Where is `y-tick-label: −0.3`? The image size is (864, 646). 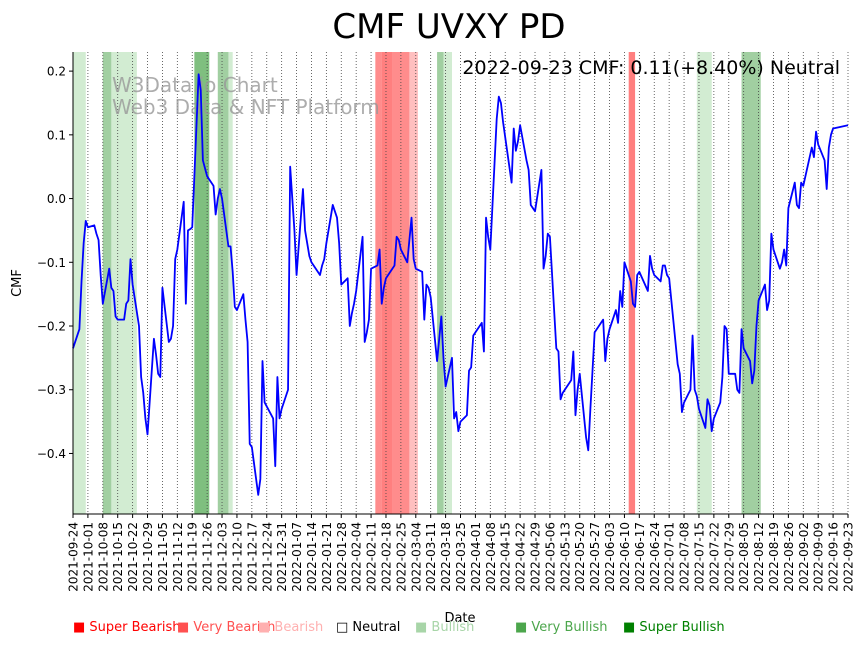
y-tick-label: −0.3 is located at coordinates (51, 390).